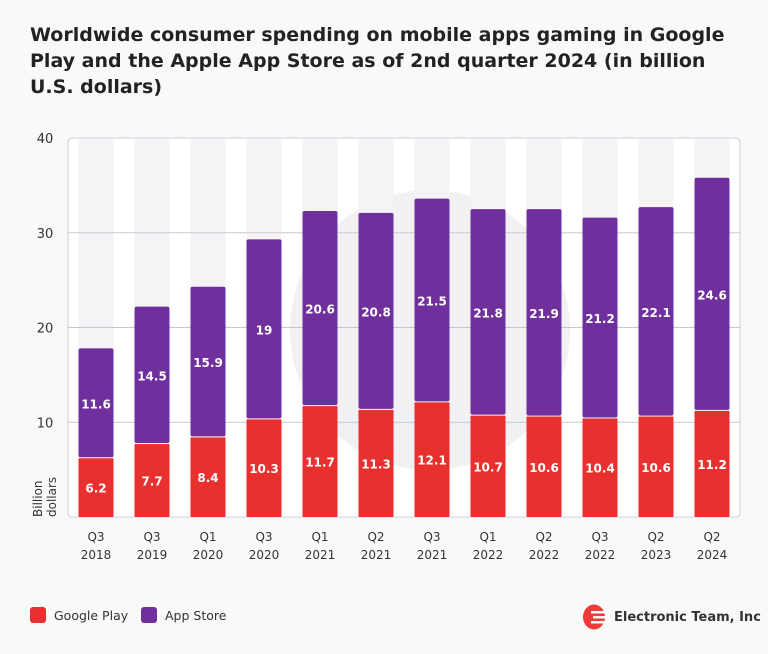 The height and width of the screenshot is (654, 768). I want to click on data-label: 14.5, so click(152, 376).